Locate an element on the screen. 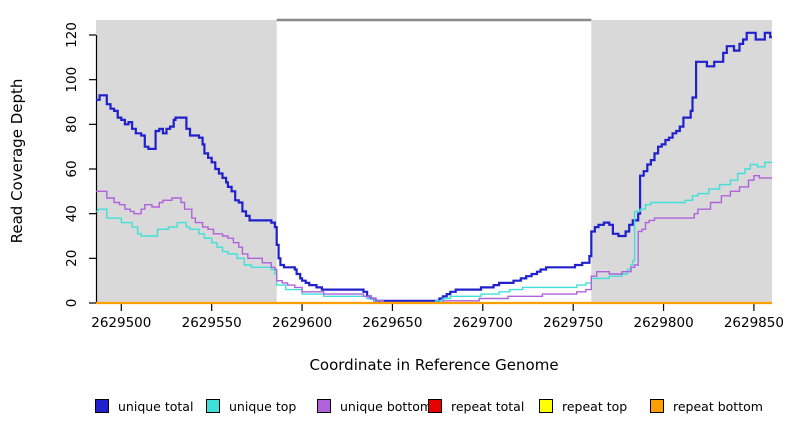 The height and width of the screenshot is (432, 792). y-tick-label-80: 80 is located at coordinates (72, 124).